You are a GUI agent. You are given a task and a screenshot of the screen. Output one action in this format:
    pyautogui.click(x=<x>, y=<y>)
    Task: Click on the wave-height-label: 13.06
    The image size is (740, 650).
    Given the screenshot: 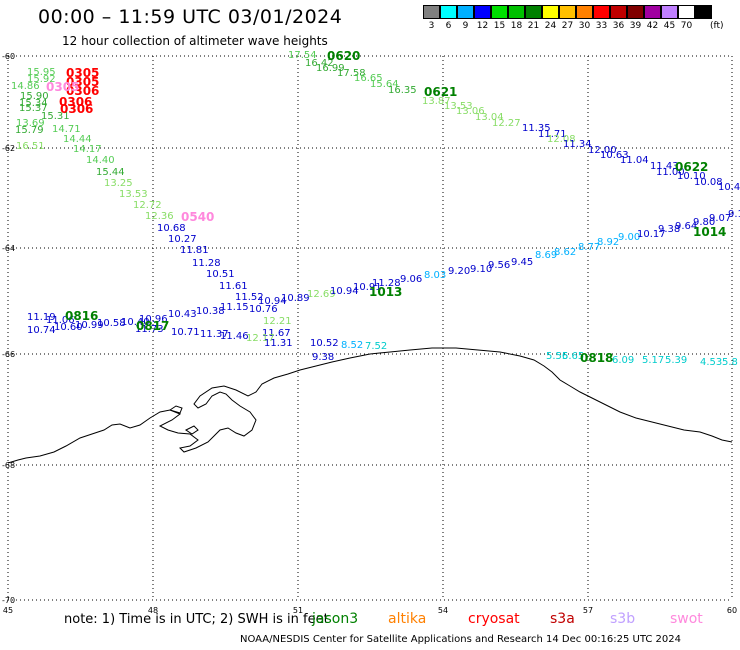 What is the action you would take?
    pyautogui.click(x=470, y=111)
    